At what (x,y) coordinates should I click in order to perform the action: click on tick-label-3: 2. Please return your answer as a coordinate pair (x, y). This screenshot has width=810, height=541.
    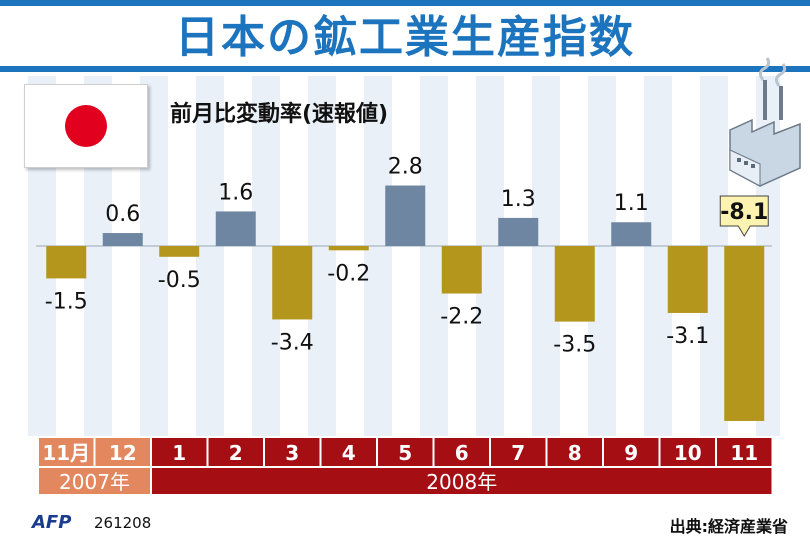
    Looking at the image, I should click on (236, 453).